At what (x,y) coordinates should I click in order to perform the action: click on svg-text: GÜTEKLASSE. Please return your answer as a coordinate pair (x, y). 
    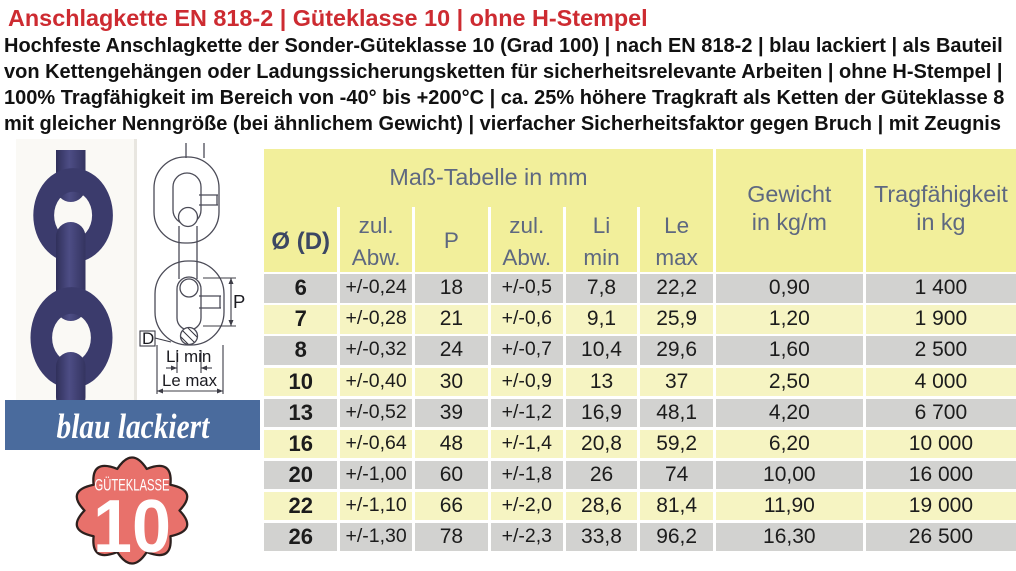
    Looking at the image, I should click on (132, 484).